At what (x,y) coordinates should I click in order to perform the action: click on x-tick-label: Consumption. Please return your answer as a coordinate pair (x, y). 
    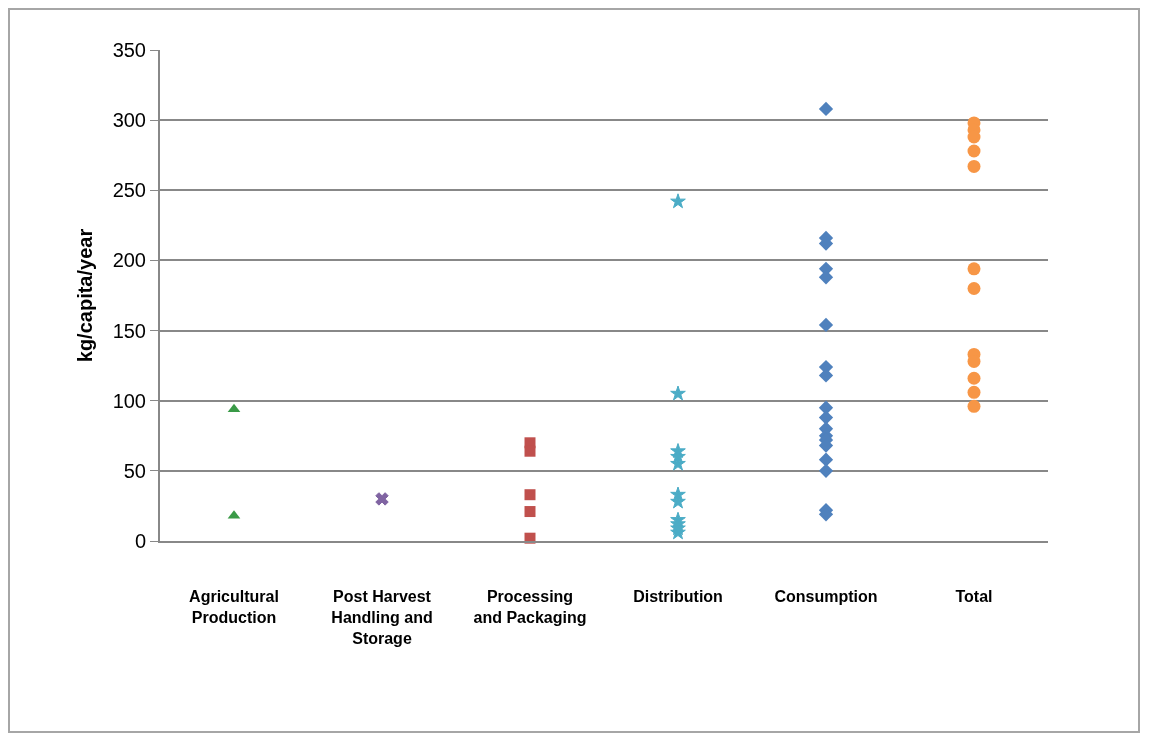
    Looking at the image, I should click on (826, 597).